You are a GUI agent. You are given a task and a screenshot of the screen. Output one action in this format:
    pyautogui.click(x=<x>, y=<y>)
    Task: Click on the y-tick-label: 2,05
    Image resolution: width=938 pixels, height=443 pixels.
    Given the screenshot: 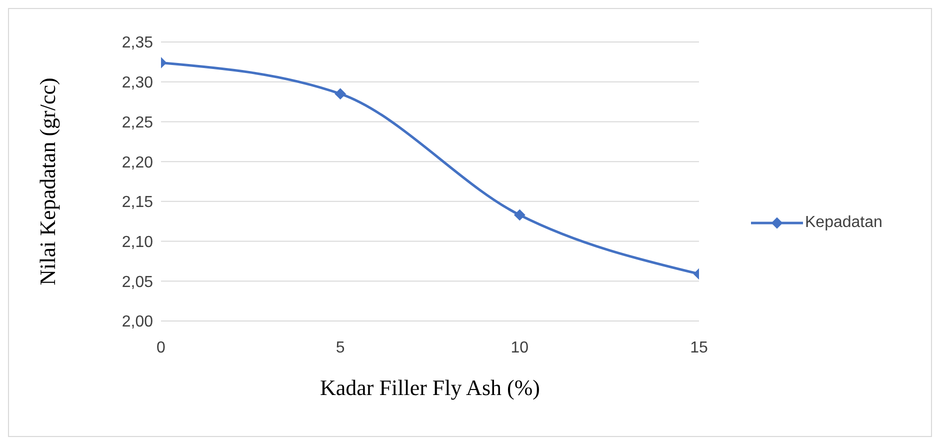 What is the action you would take?
    pyautogui.click(x=138, y=282)
    